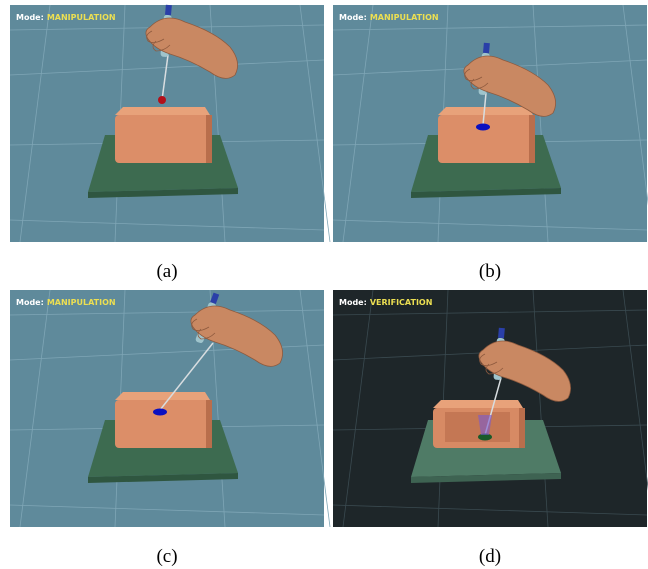 The height and width of the screenshot is (569, 648). I want to click on mode-indicator: Mode: VERIFICATION, so click(385, 302).